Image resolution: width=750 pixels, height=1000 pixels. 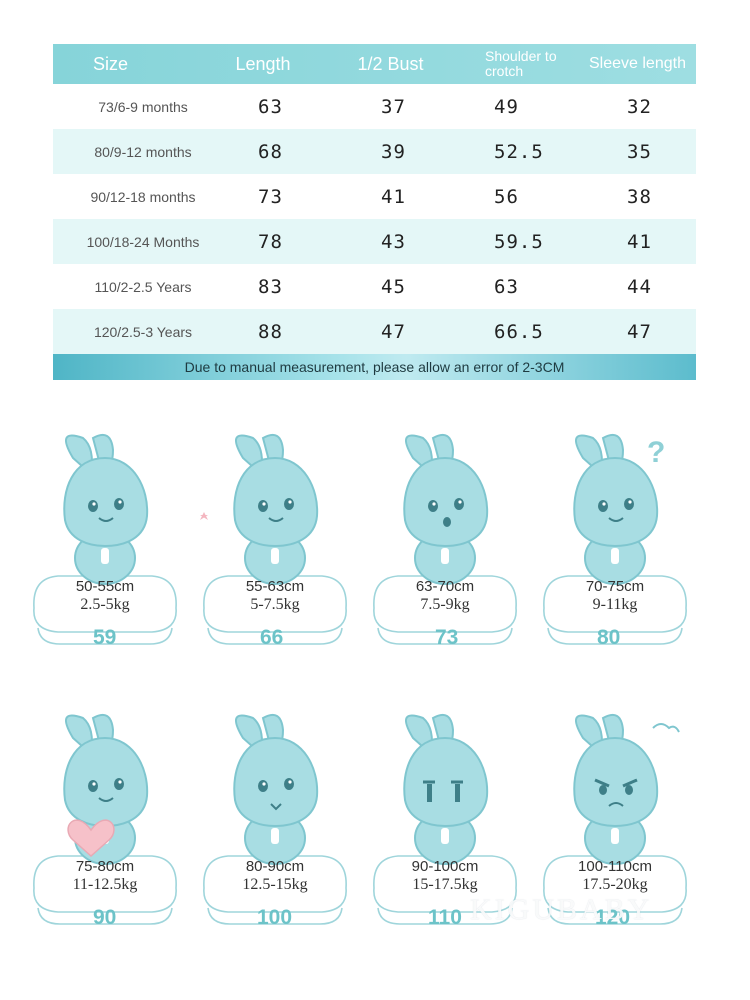 What do you see at coordinates (393, 286) in the screenshot?
I see `cell-bust: 45` at bounding box center [393, 286].